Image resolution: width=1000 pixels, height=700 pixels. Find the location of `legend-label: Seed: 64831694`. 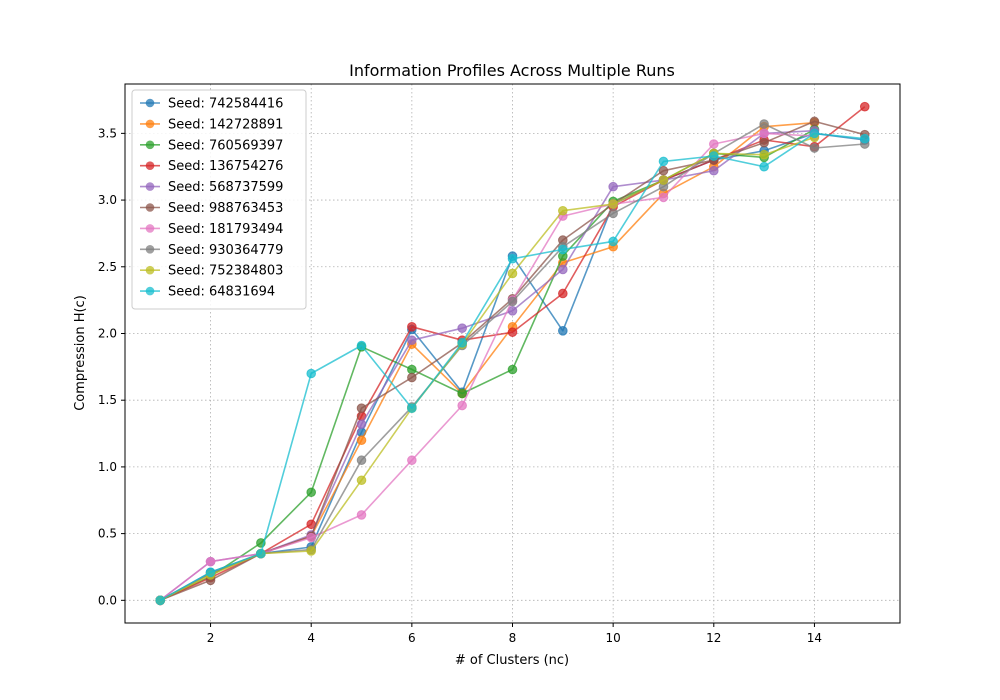

legend-label: Seed: 64831694 is located at coordinates (221, 292).